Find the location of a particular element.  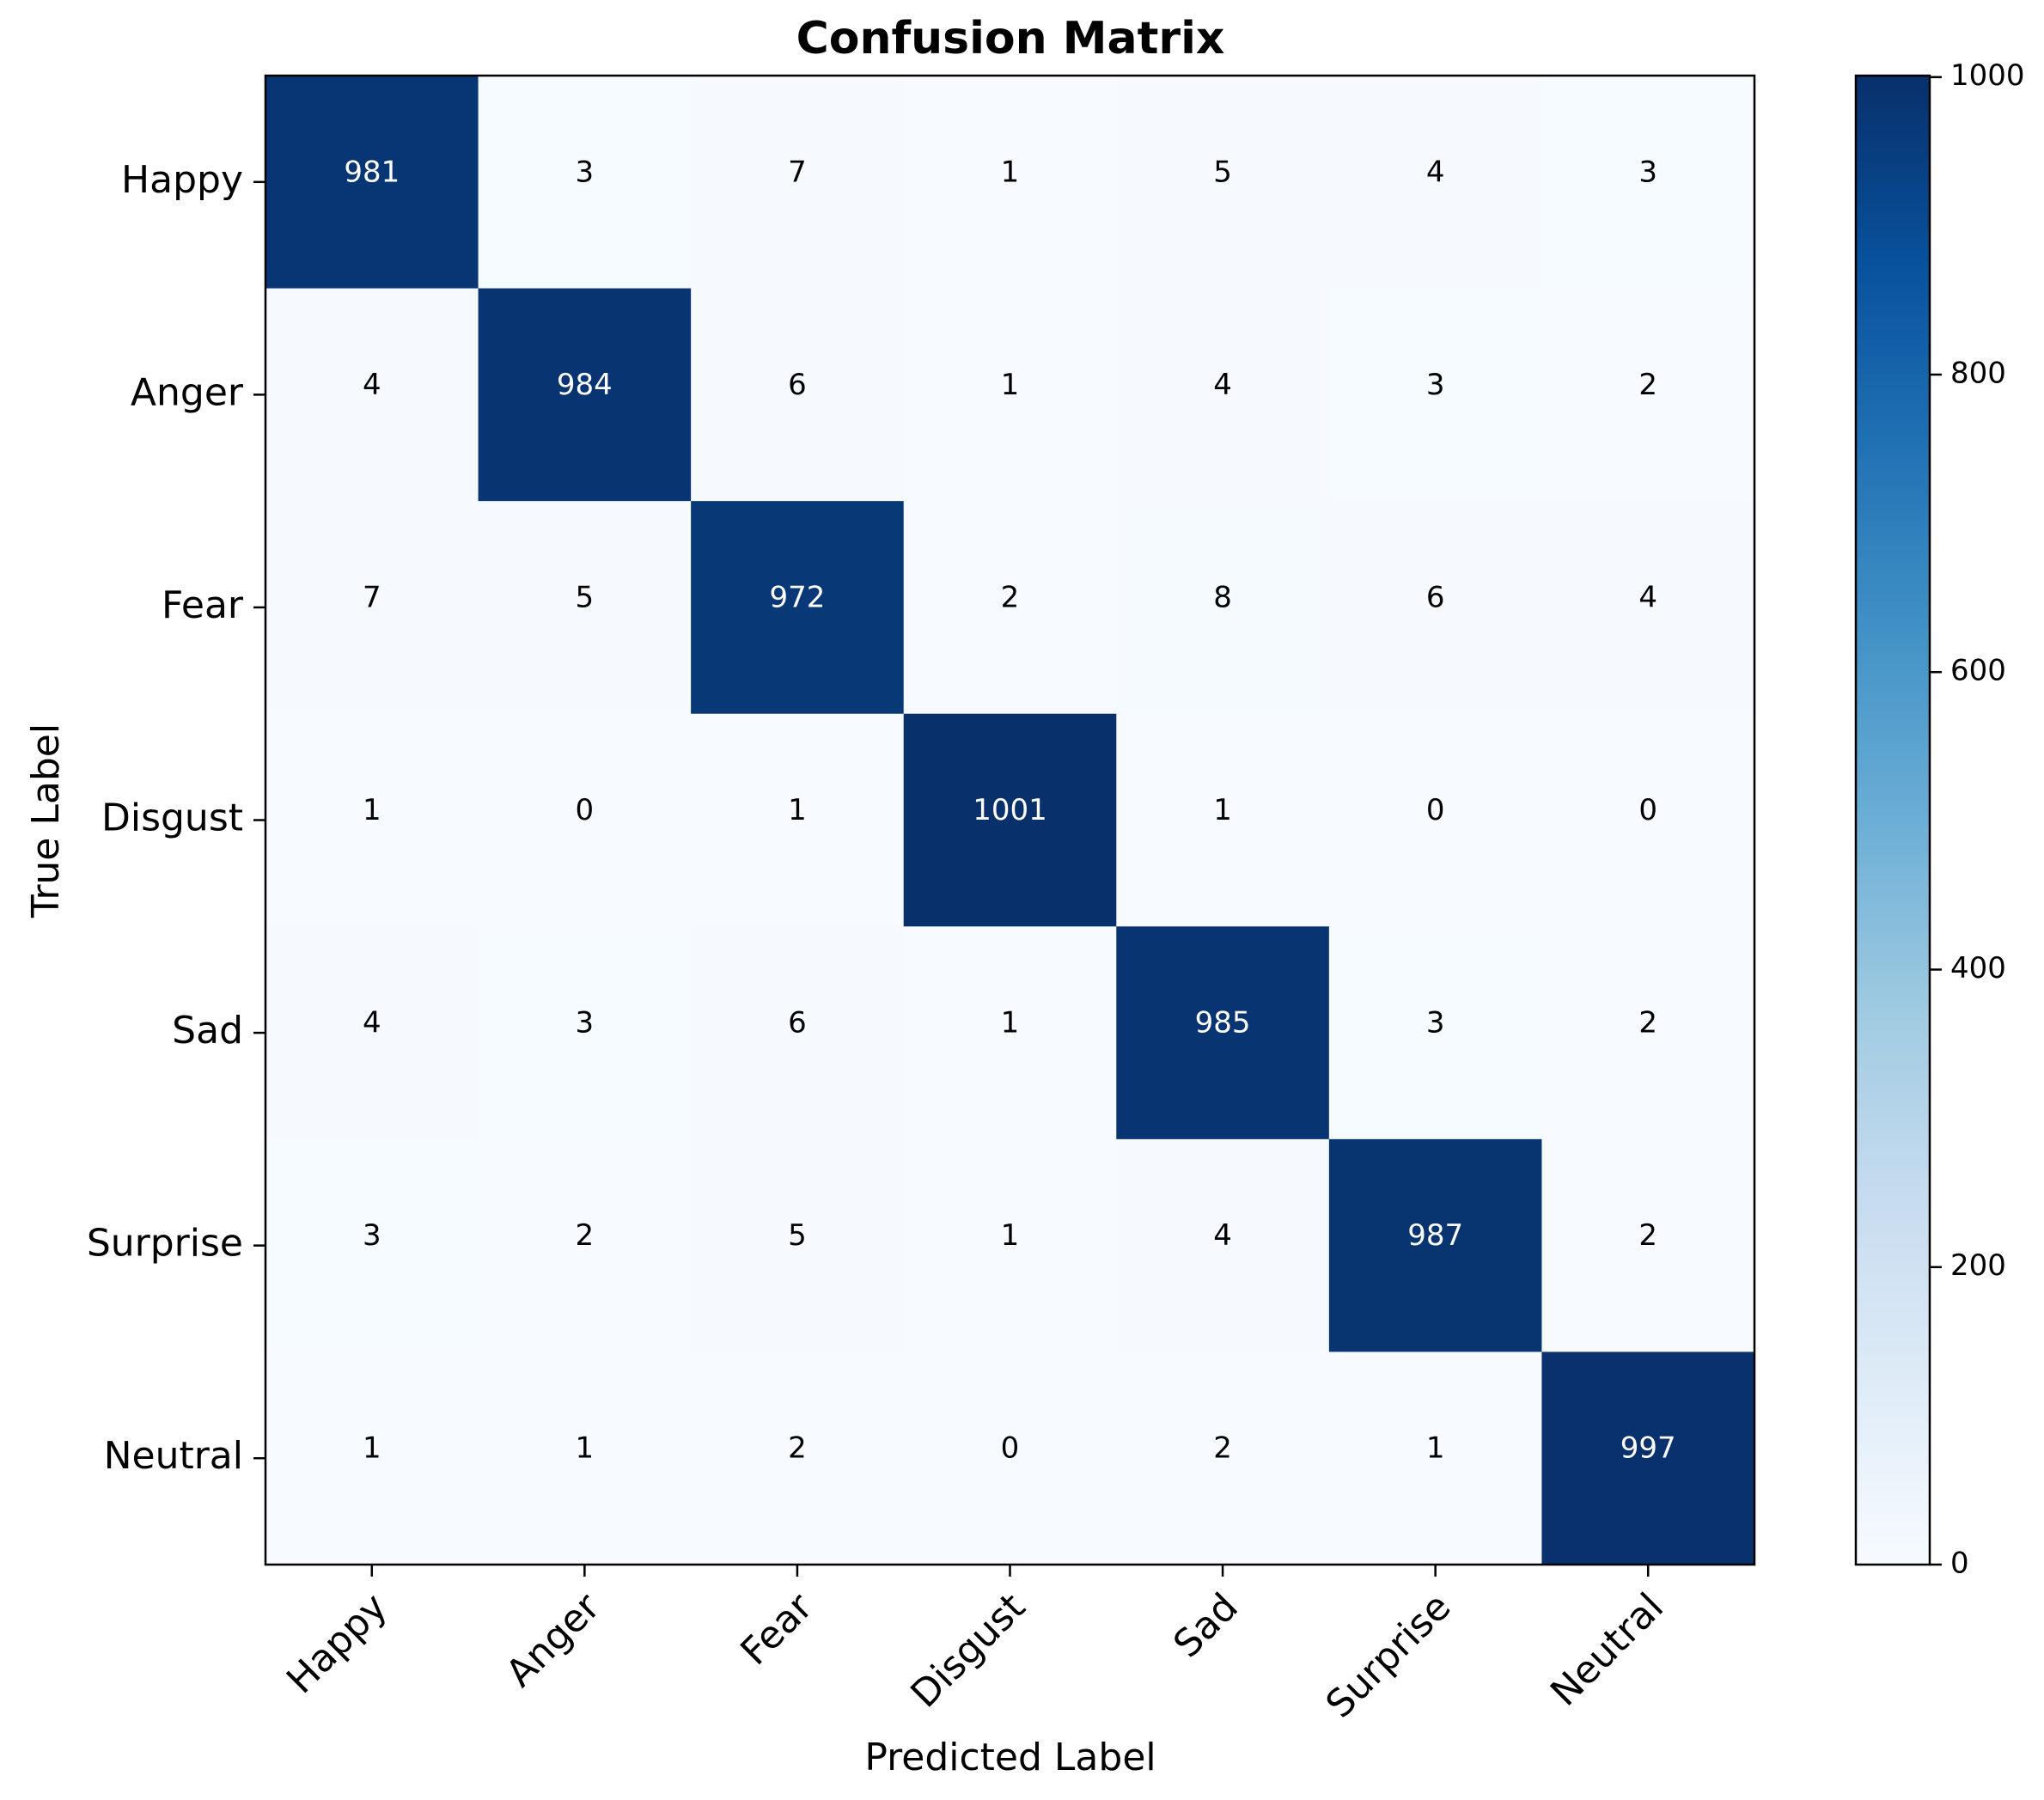

cell-surprise-anger is located at coordinates (585, 1245).